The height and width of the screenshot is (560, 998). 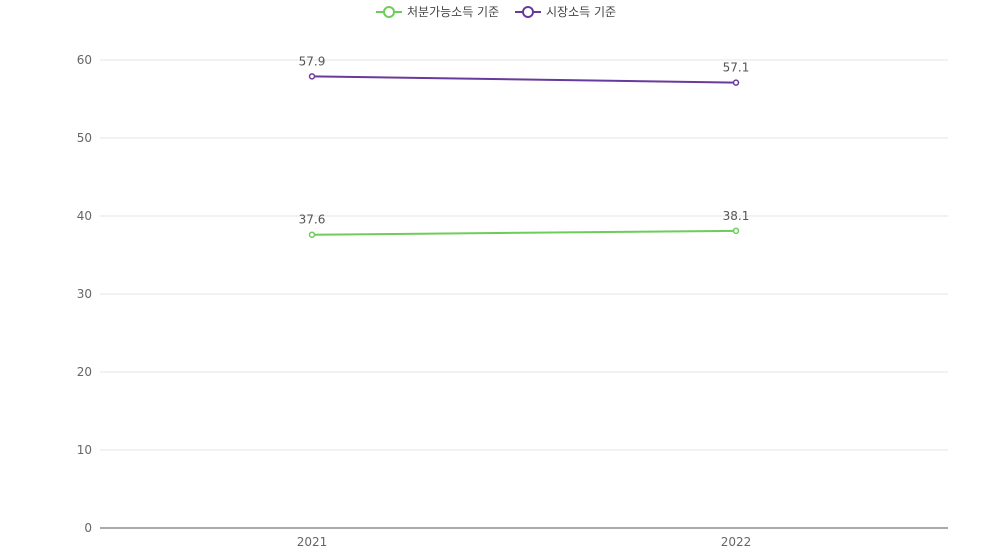 I want to click on data-label: 37.6, so click(x=312, y=220).